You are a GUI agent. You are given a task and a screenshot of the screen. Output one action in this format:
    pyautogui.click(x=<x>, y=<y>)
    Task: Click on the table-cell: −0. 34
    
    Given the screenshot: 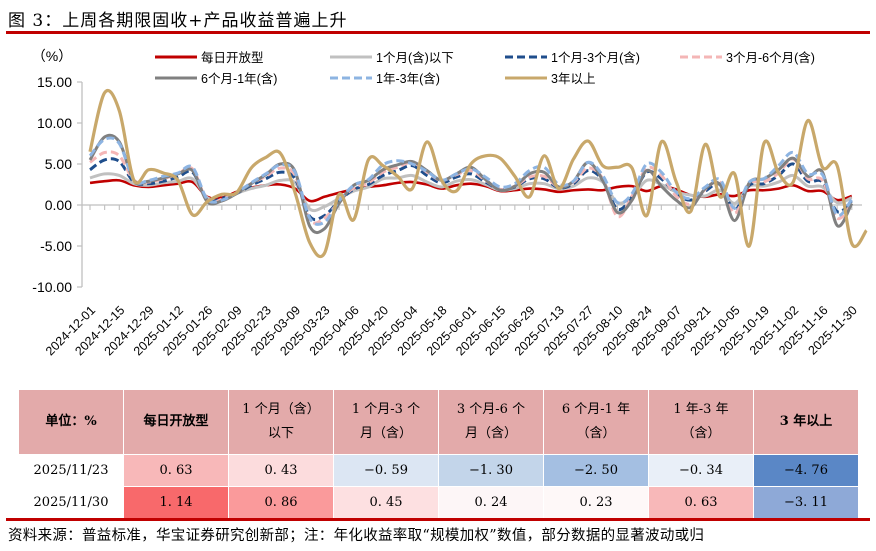 What is the action you would take?
    pyautogui.click(x=701, y=470)
    